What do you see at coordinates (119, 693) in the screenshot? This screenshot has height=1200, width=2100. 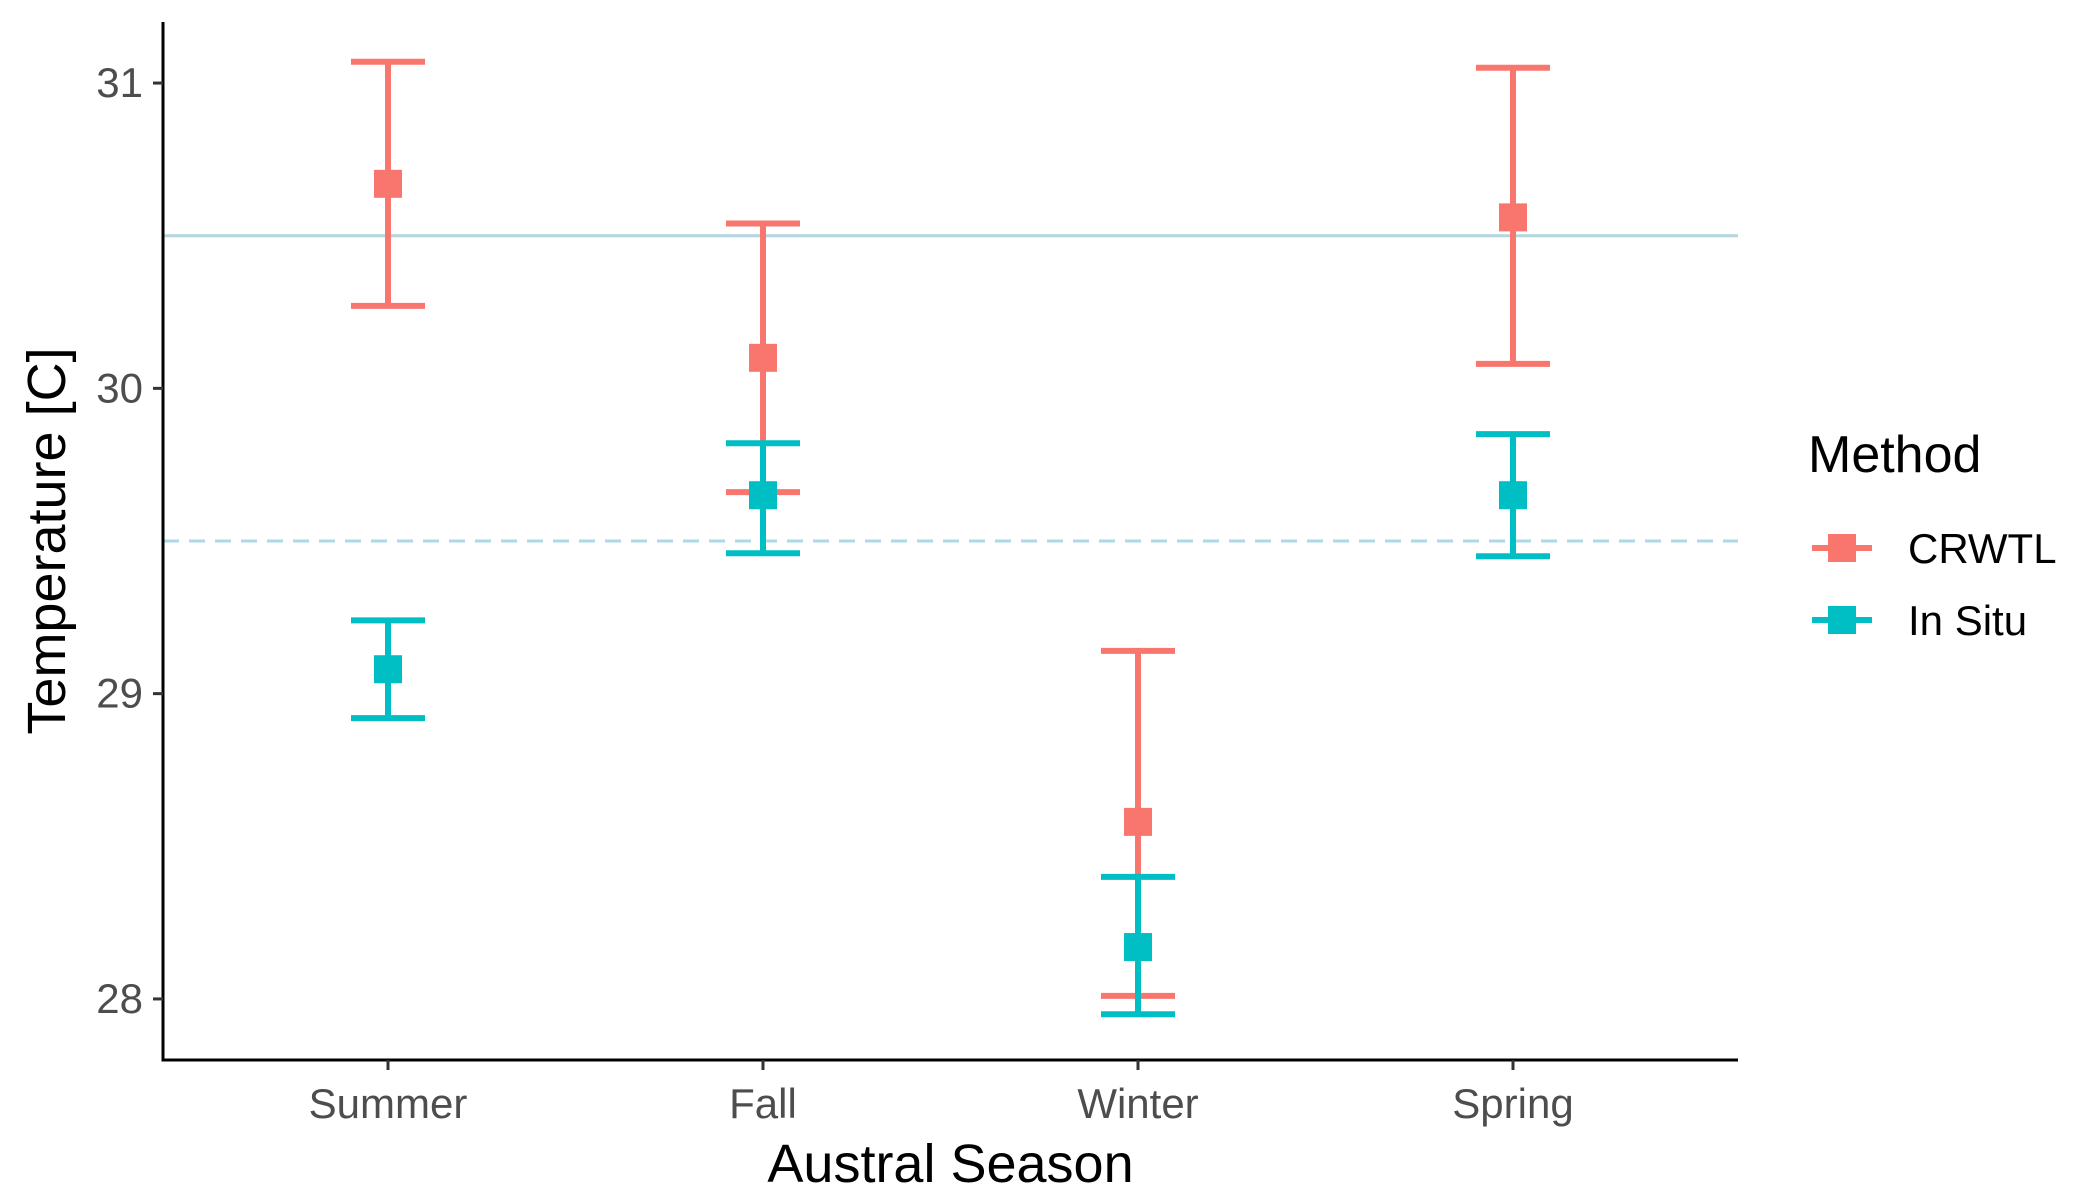 I see `y-tick-label: 29` at bounding box center [119, 693].